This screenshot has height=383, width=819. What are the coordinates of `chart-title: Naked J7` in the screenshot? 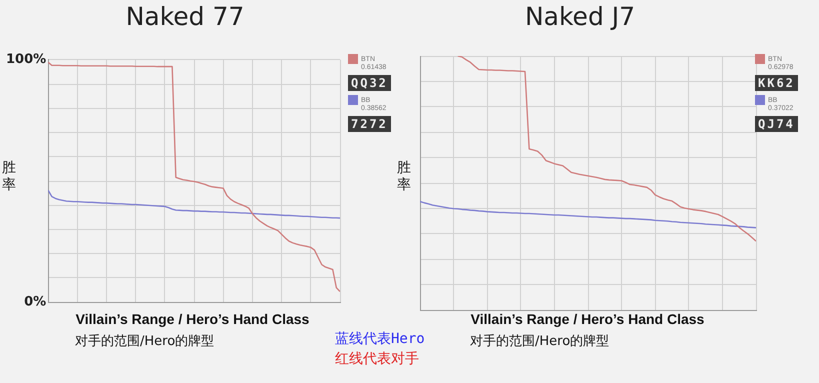 It's located at (580, 16).